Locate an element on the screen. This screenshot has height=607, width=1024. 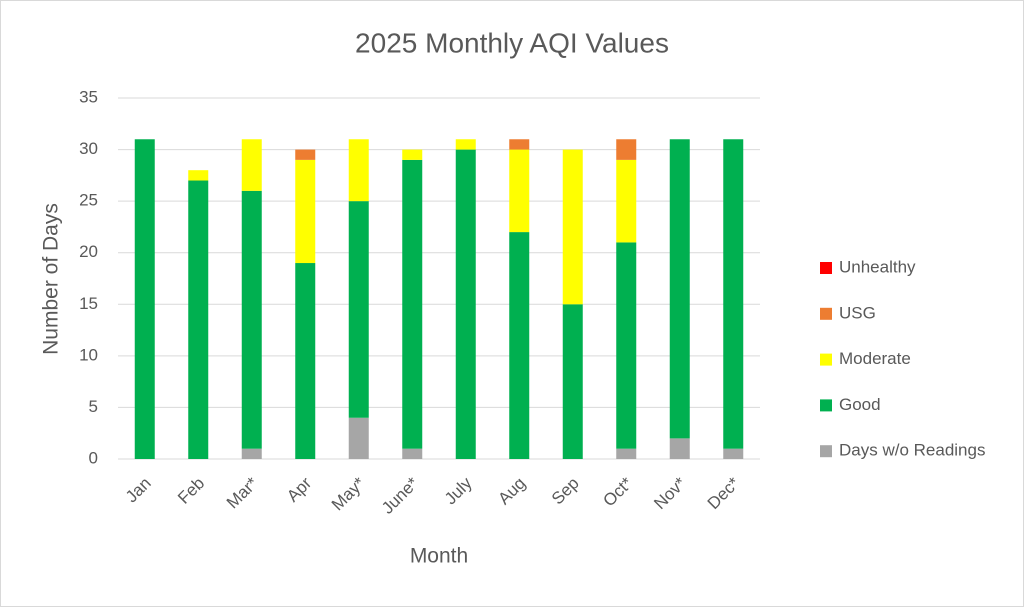
y-tick-label: 10 is located at coordinates (88, 354).